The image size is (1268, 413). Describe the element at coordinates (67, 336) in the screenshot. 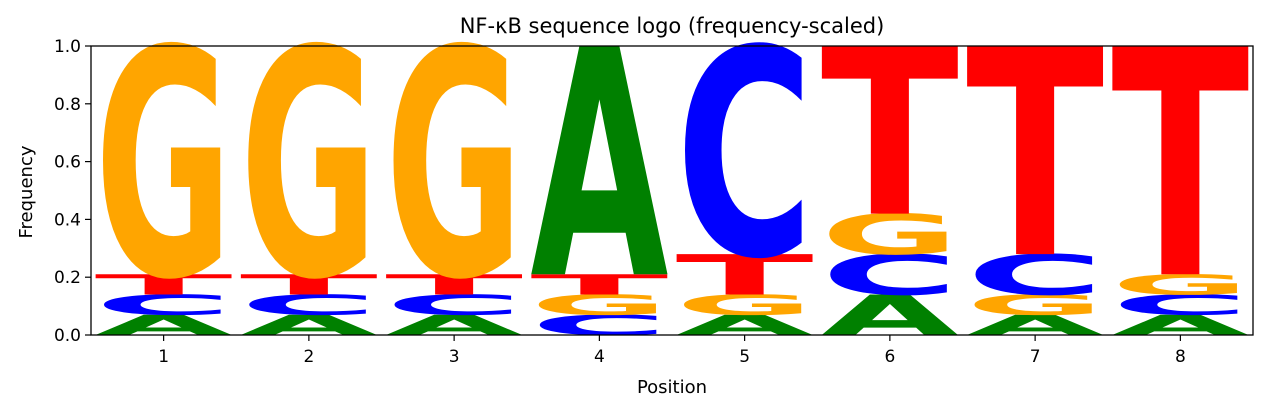

I see `y-tick-label: 0.0` at that location.